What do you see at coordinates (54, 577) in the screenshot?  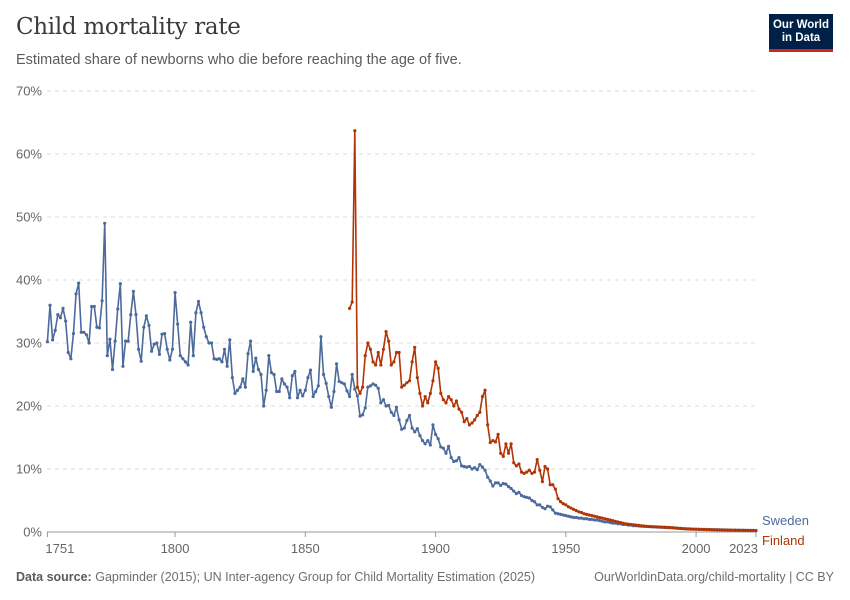 I see `data-source-label: Data source:` at bounding box center [54, 577].